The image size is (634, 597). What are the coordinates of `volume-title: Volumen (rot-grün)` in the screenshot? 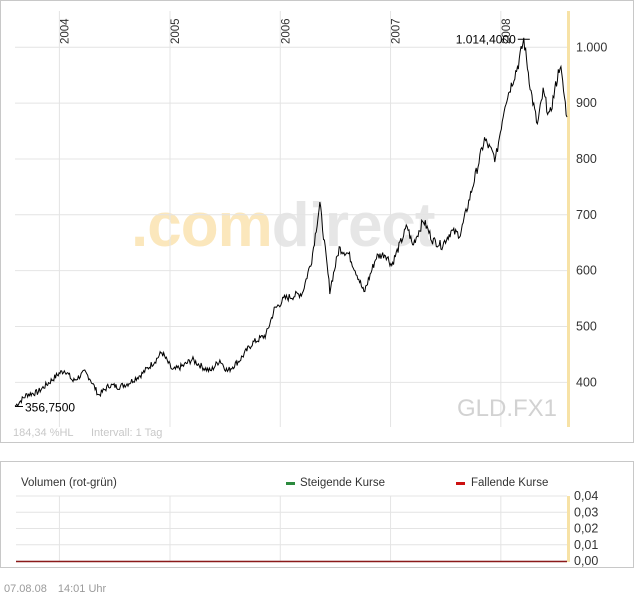 It's located at (69, 483).